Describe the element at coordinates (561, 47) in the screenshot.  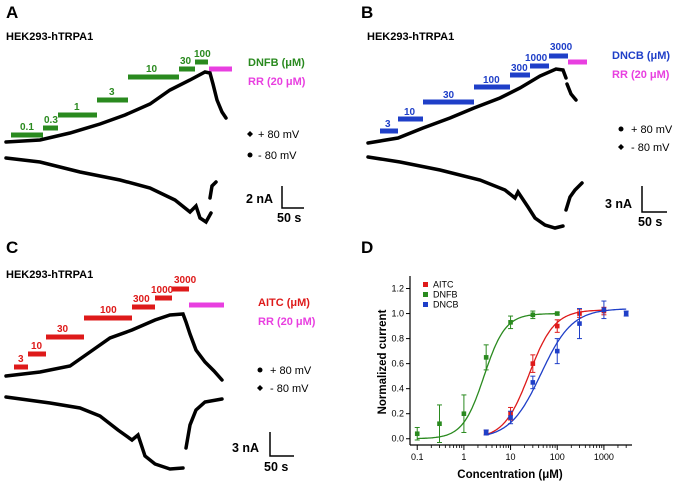
I see `conc-label-b-7: 3000` at that location.